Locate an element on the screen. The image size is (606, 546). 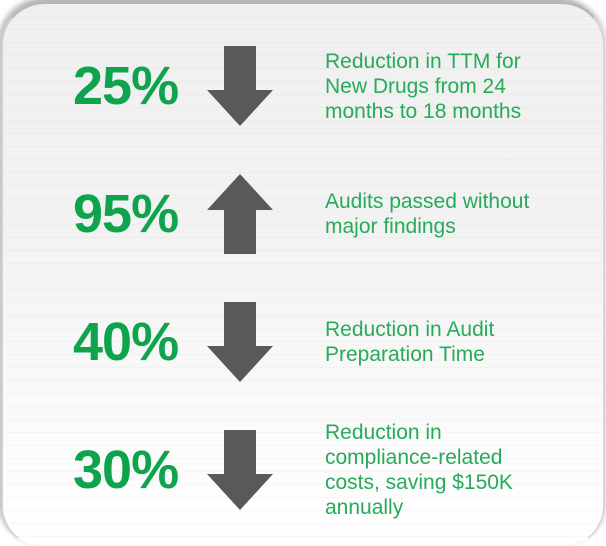
stat-description: Audits passed without major findings is located at coordinates (427, 214).